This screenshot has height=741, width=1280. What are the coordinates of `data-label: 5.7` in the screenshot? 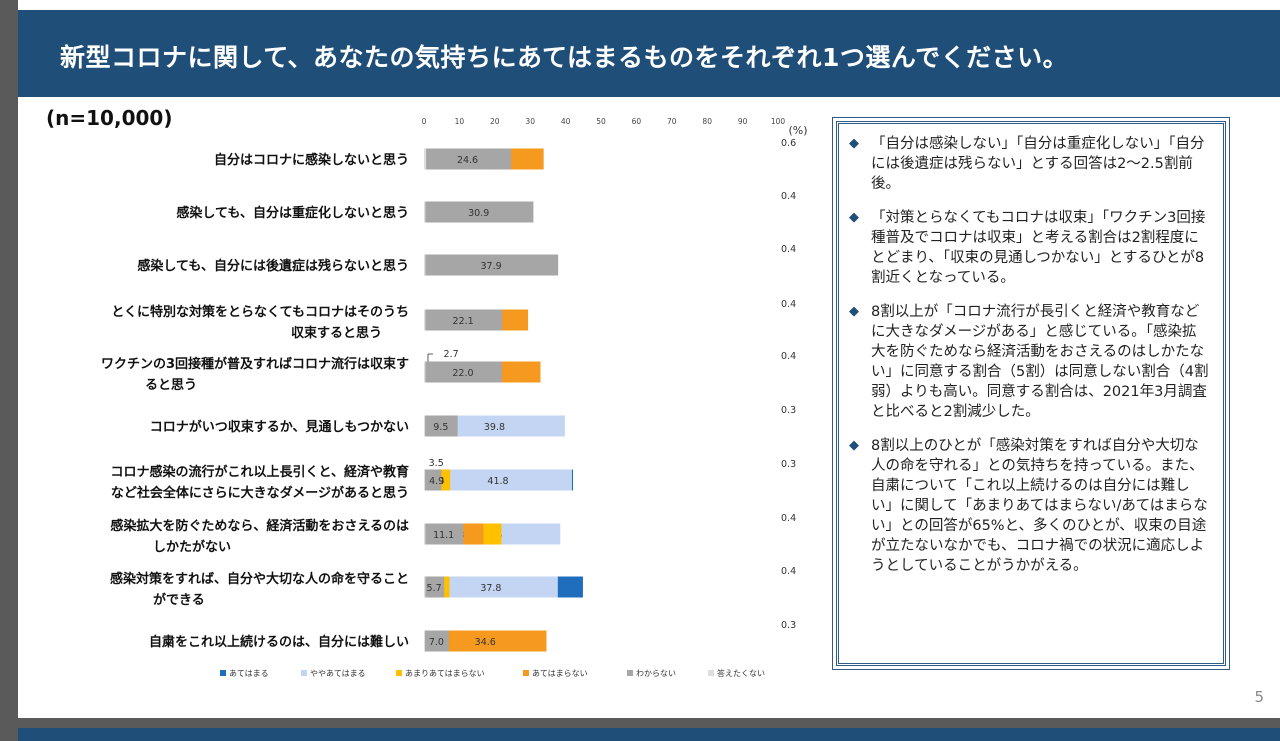 It's located at (434, 588).